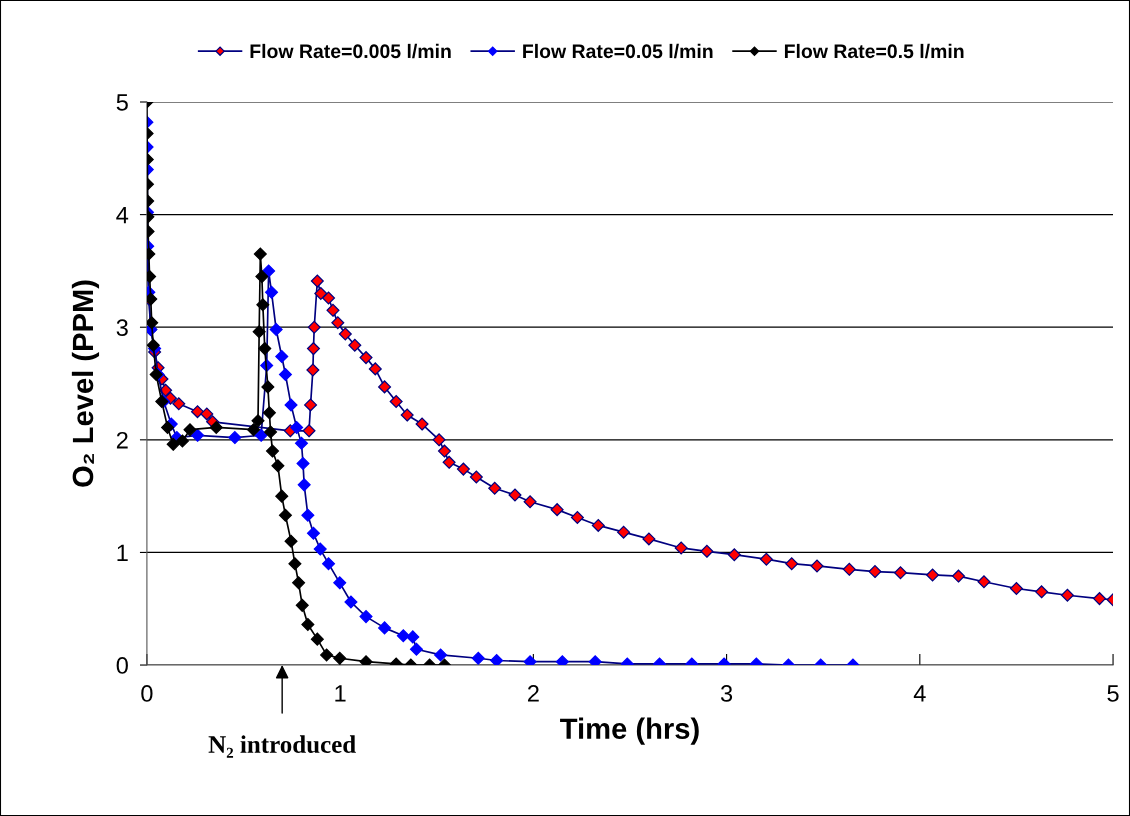 Image resolution: width=1130 pixels, height=816 pixels. I want to click on x-axis-title: Time (hrs), so click(629, 731).